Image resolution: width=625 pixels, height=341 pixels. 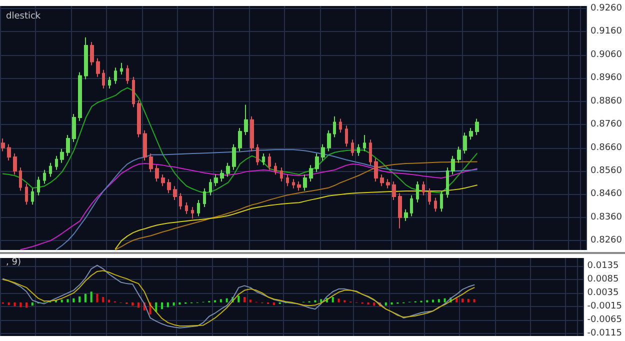 I want to click on y-tick-label: 0.9060, so click(x=606, y=55).